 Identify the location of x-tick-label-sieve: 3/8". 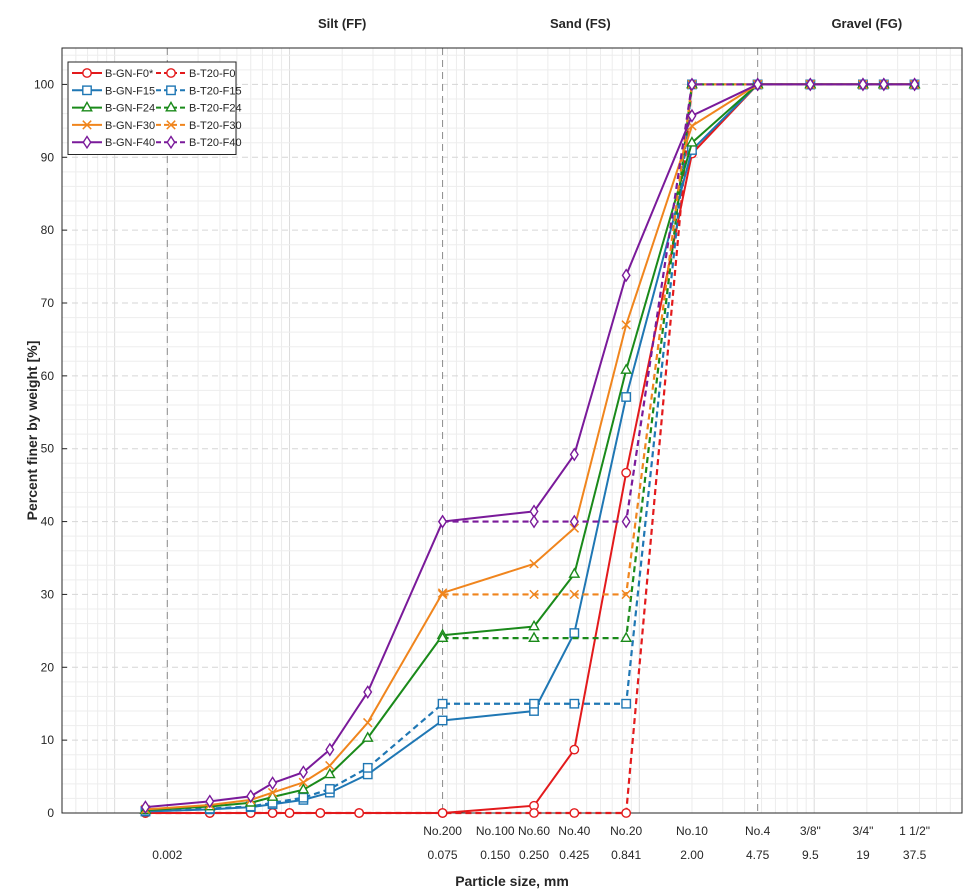
(810, 831).